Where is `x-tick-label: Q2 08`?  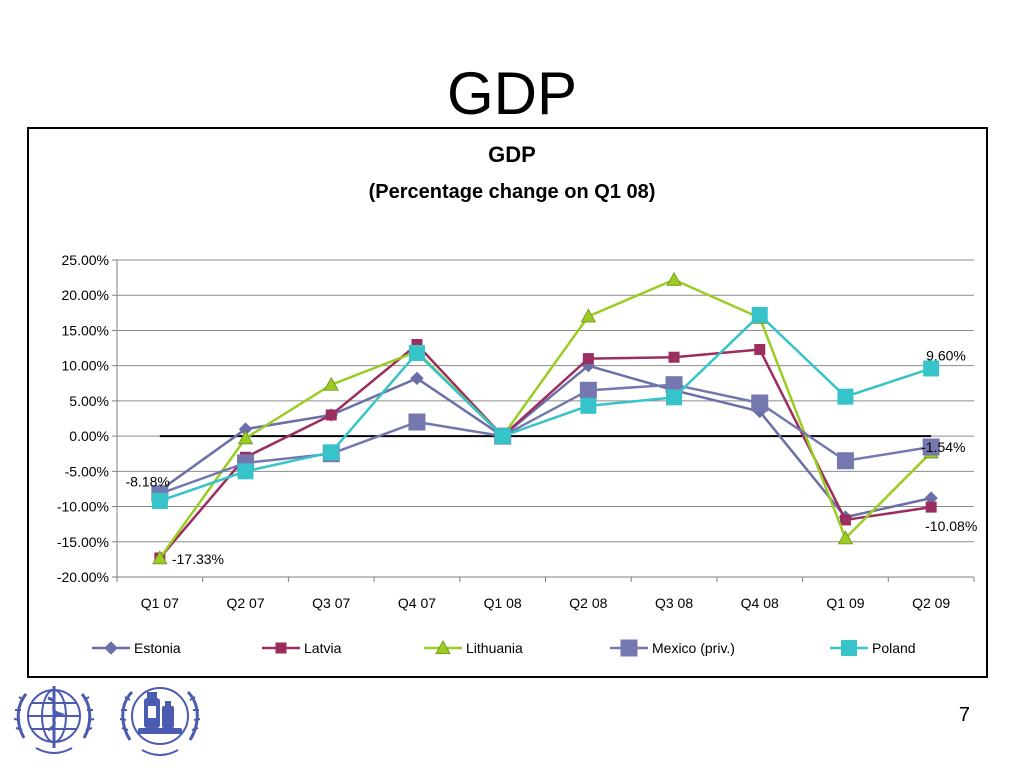
x-tick-label: Q2 08 is located at coordinates (588, 603).